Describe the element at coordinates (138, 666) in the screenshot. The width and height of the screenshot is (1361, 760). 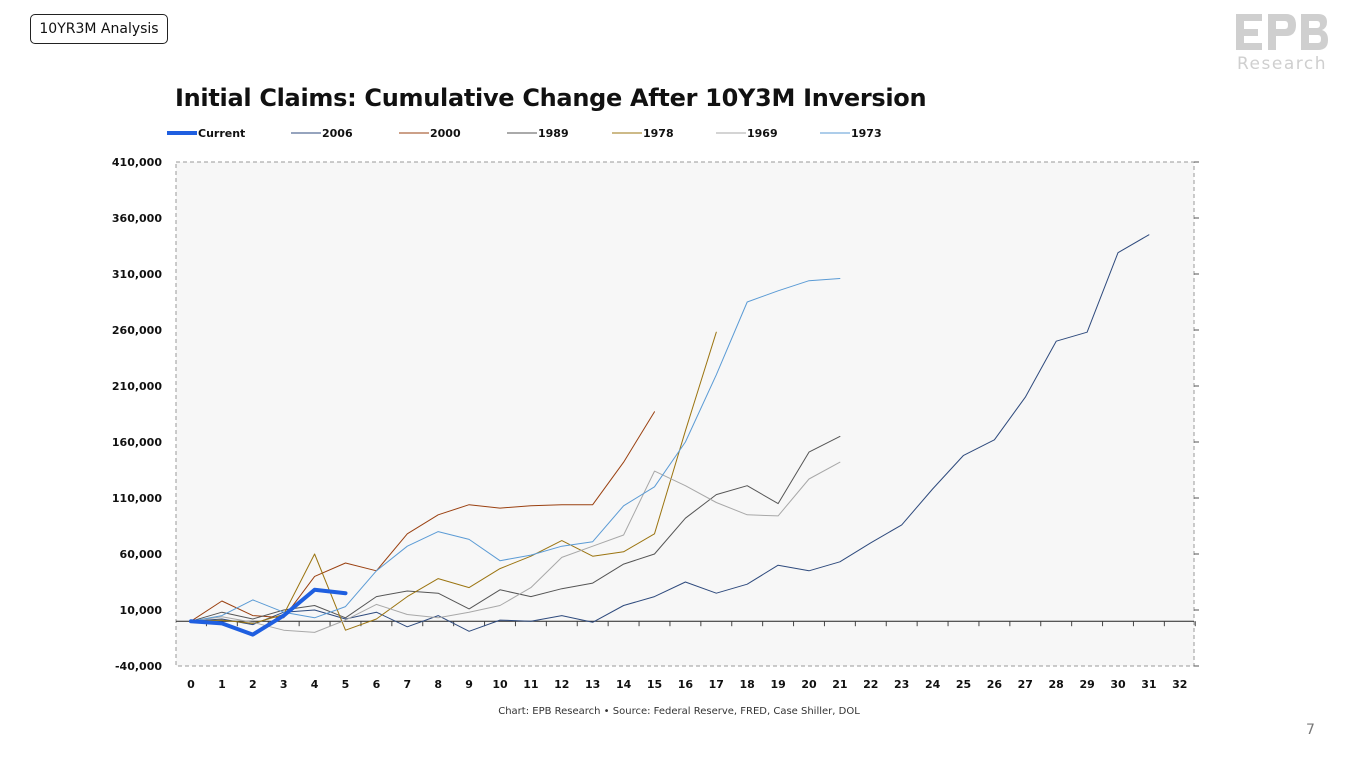
I see `y-tick-label: -40,000` at that location.